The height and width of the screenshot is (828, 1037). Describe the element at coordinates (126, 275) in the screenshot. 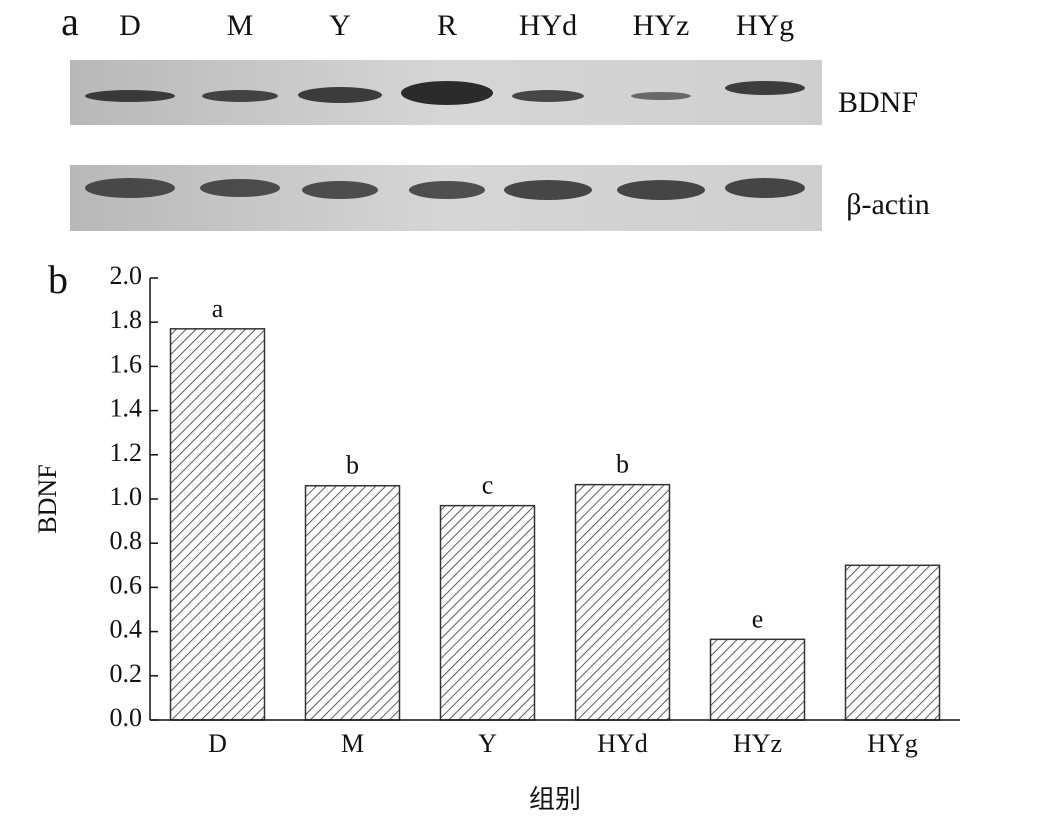

I see `y-tick-label: 2.0` at that location.